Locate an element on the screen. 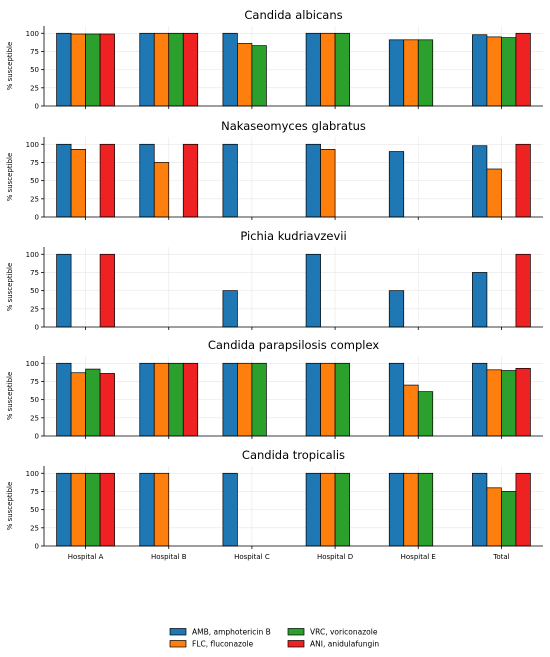  panel-title: Candida parapsilosis complex is located at coordinates (293, 345).